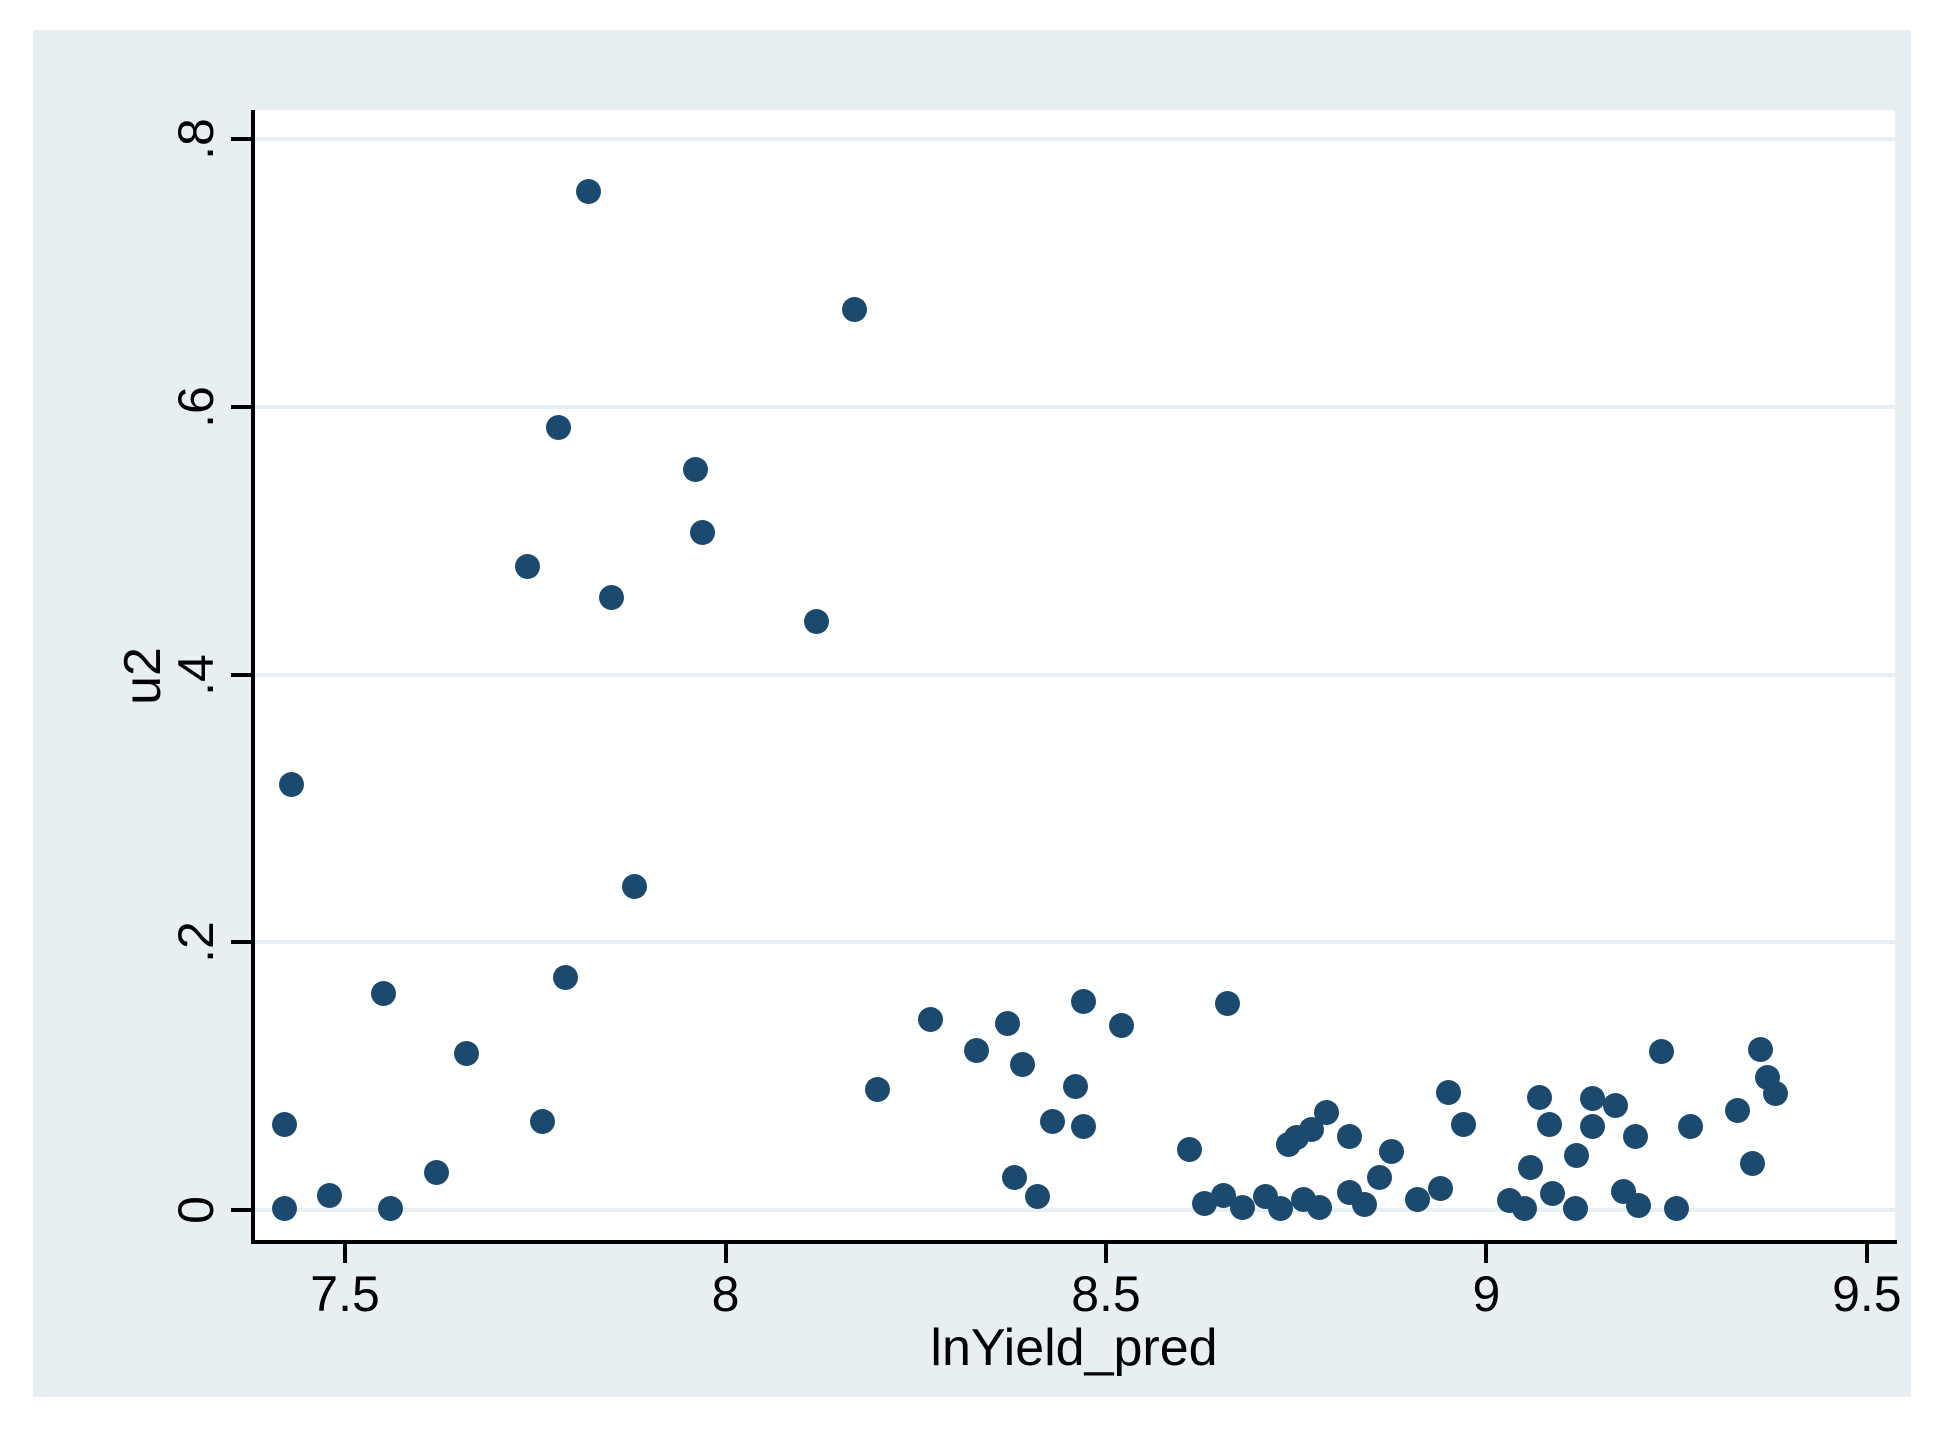 The image size is (1938, 1429). What do you see at coordinates (196, 674) in the screenshot?
I see `y-tick-label: .4` at bounding box center [196, 674].